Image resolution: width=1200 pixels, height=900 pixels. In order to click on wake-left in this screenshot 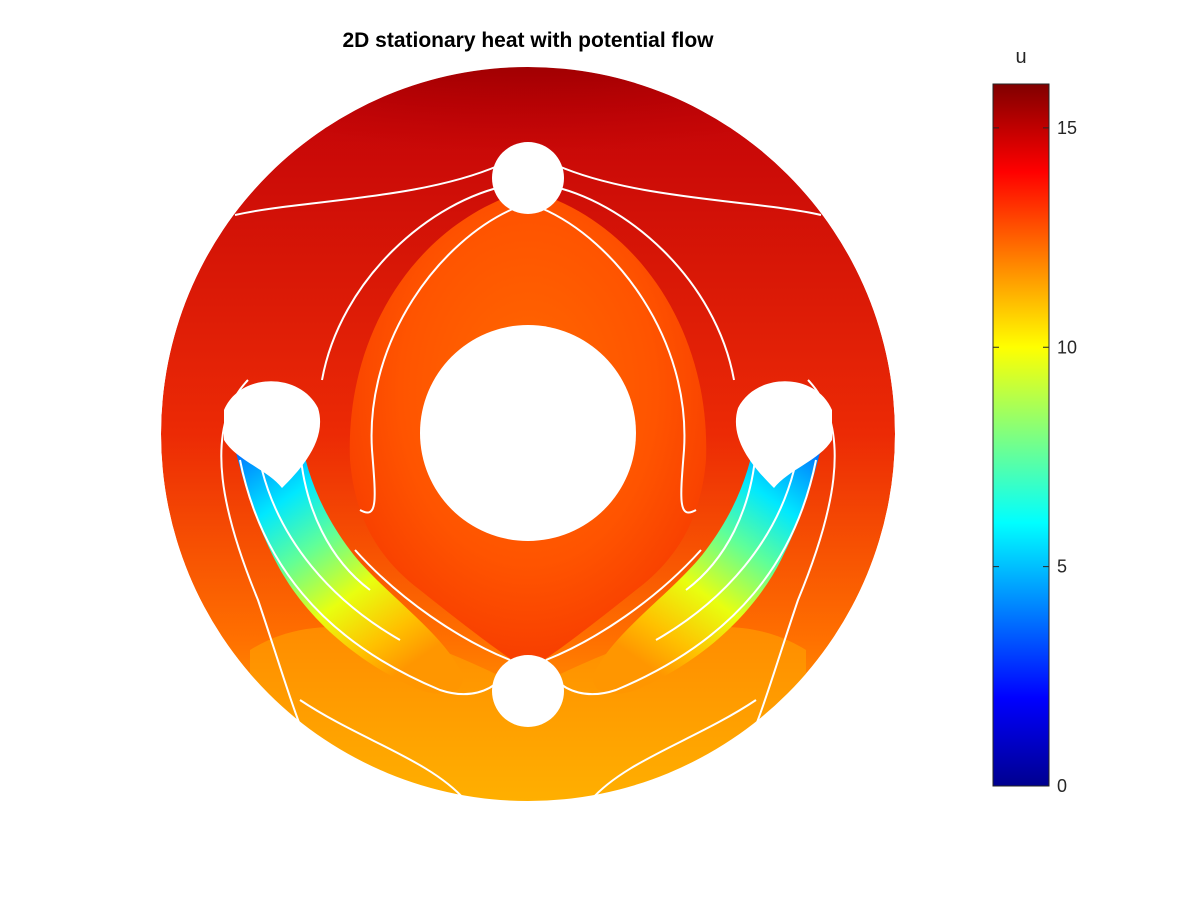, I will do `click(345, 557)`.